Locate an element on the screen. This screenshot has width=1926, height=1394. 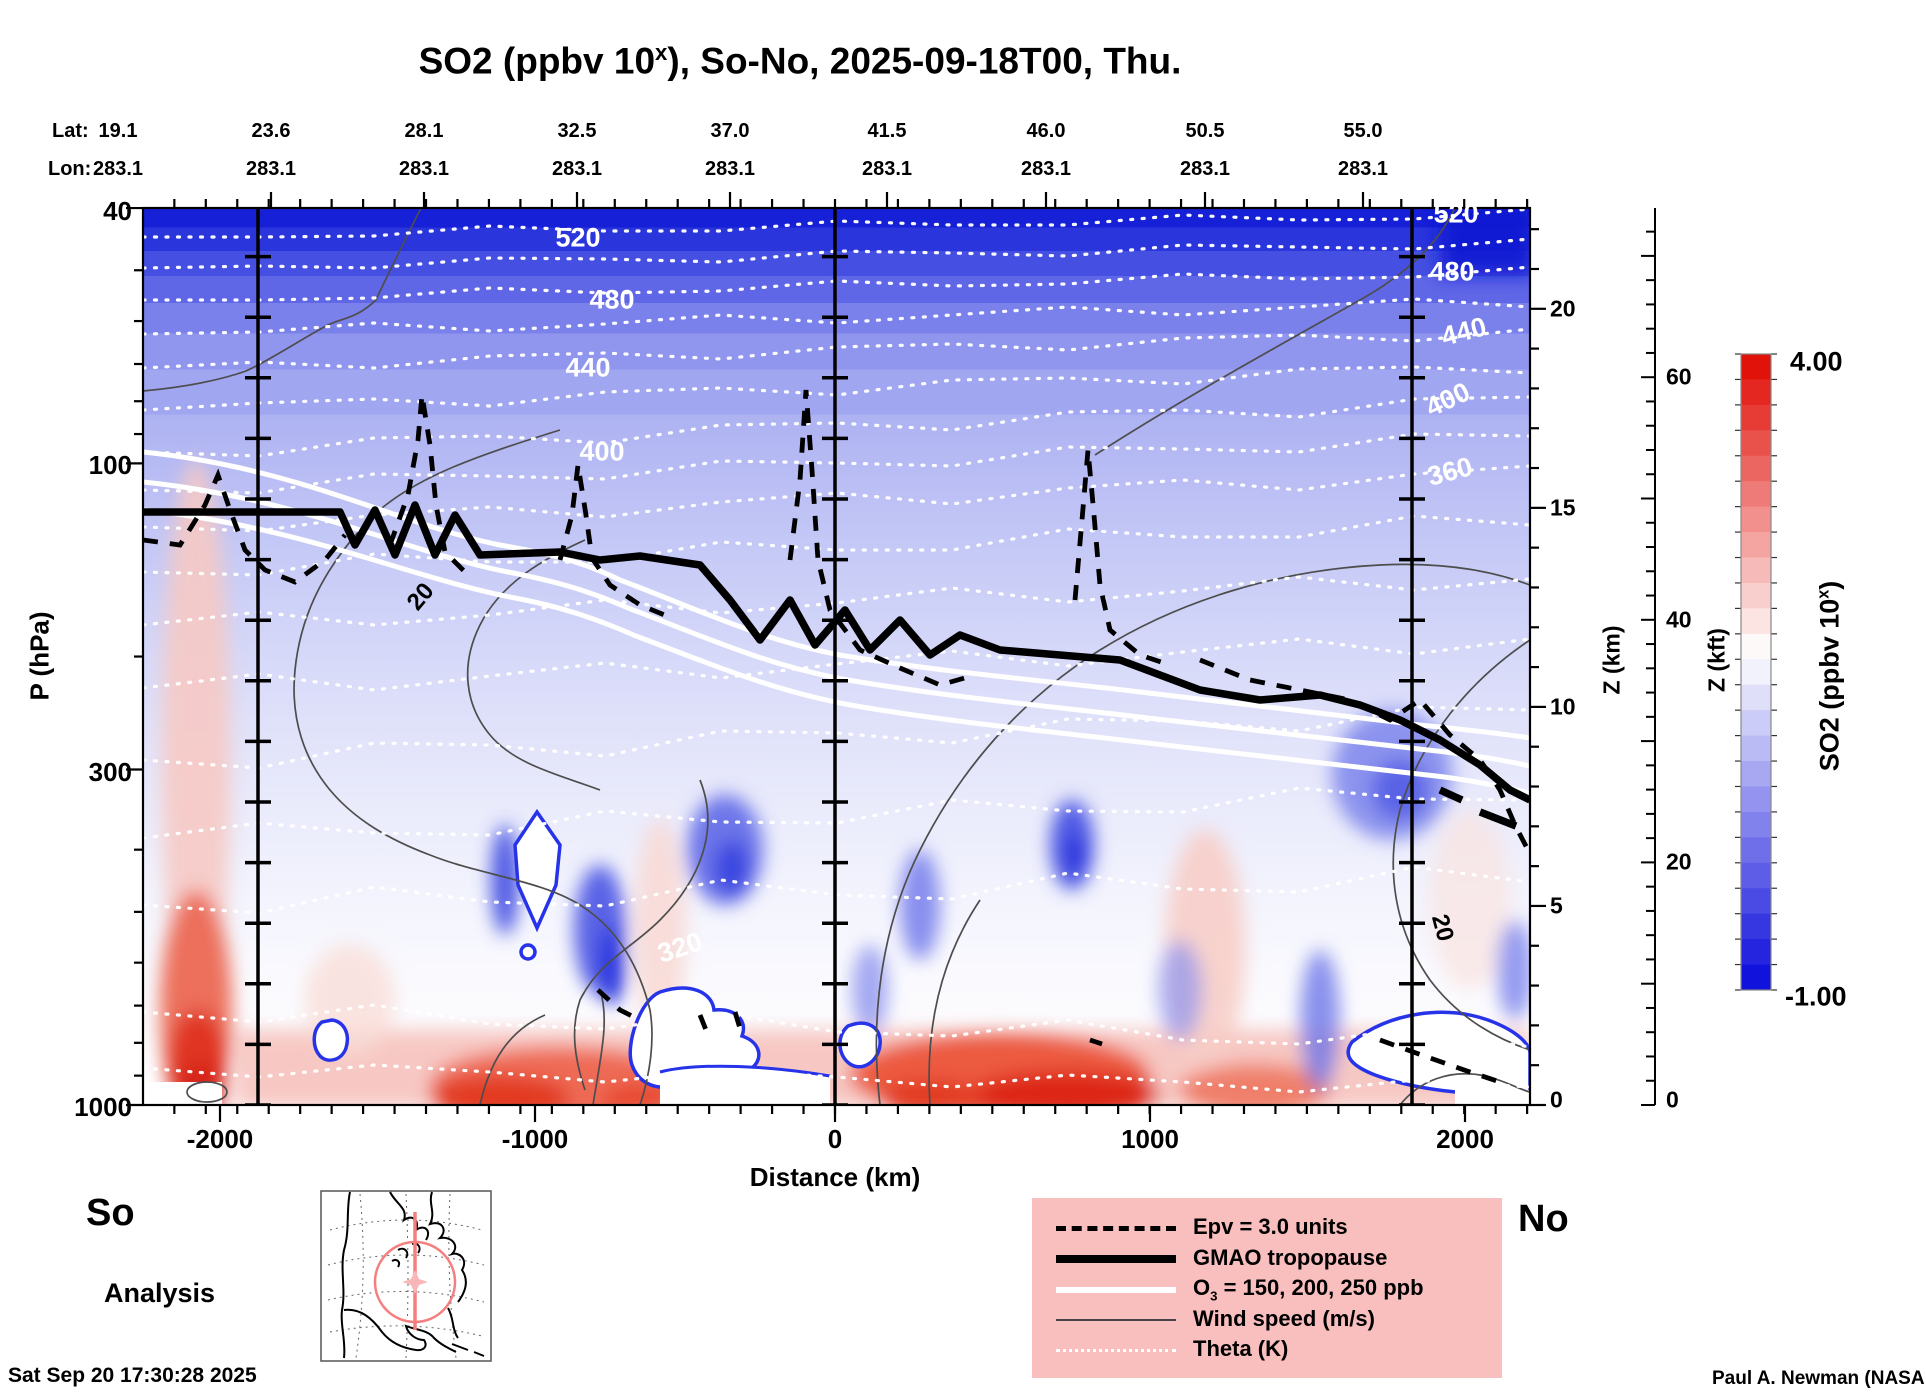
lat-value: 19.1 is located at coordinates (118, 131).